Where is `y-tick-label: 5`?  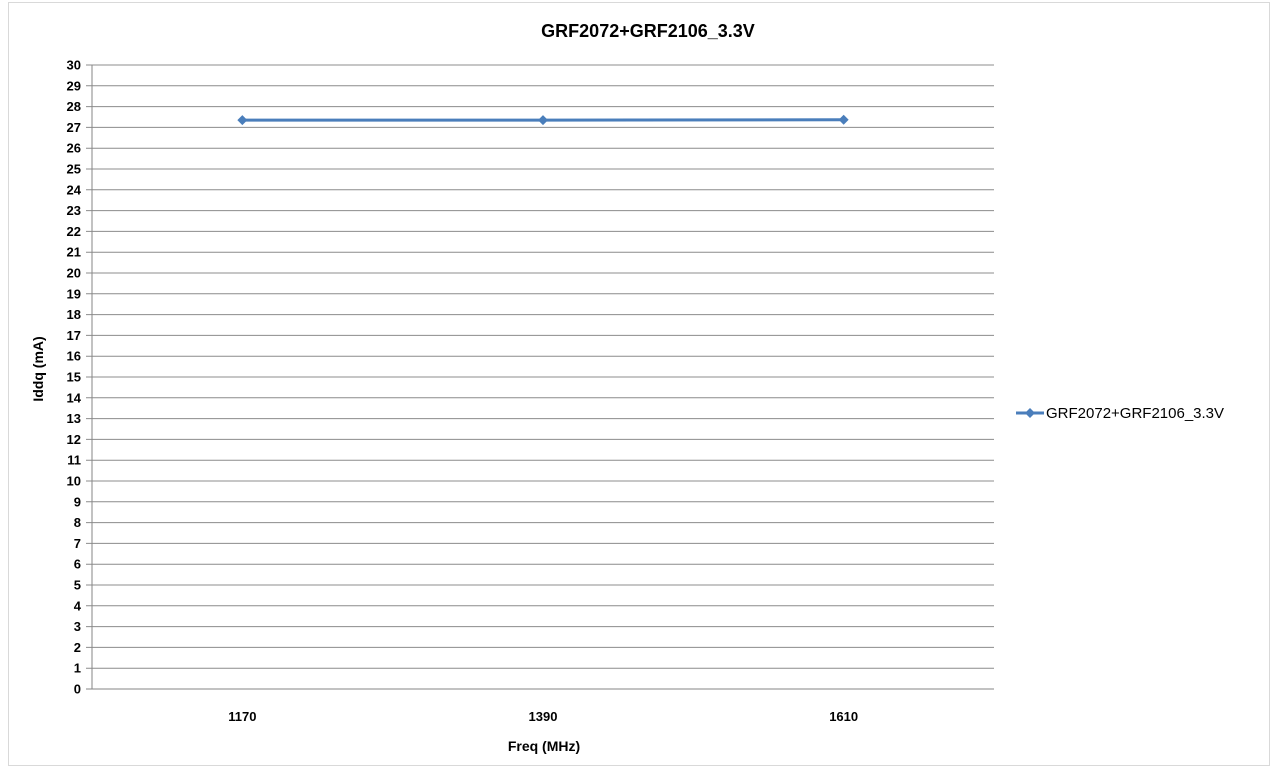 y-tick-label: 5 is located at coordinates (77, 585).